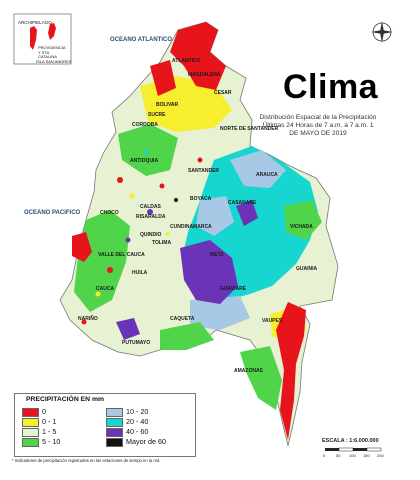 This screenshot has width=420, height=480. Describe the element at coordinates (105, 289) in the screenshot. I see `place-label: CAUCA` at that location.